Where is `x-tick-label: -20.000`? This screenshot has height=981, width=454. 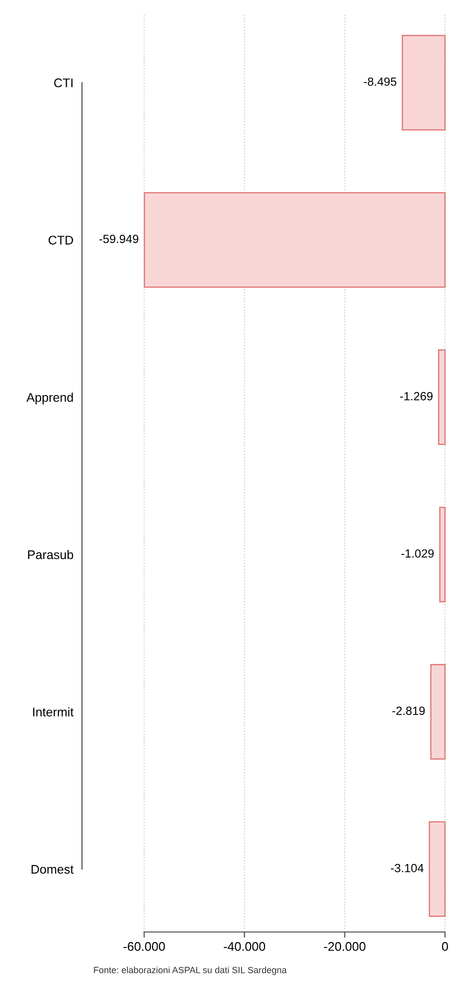 x-tick-label: -20.000 is located at coordinates (345, 946).